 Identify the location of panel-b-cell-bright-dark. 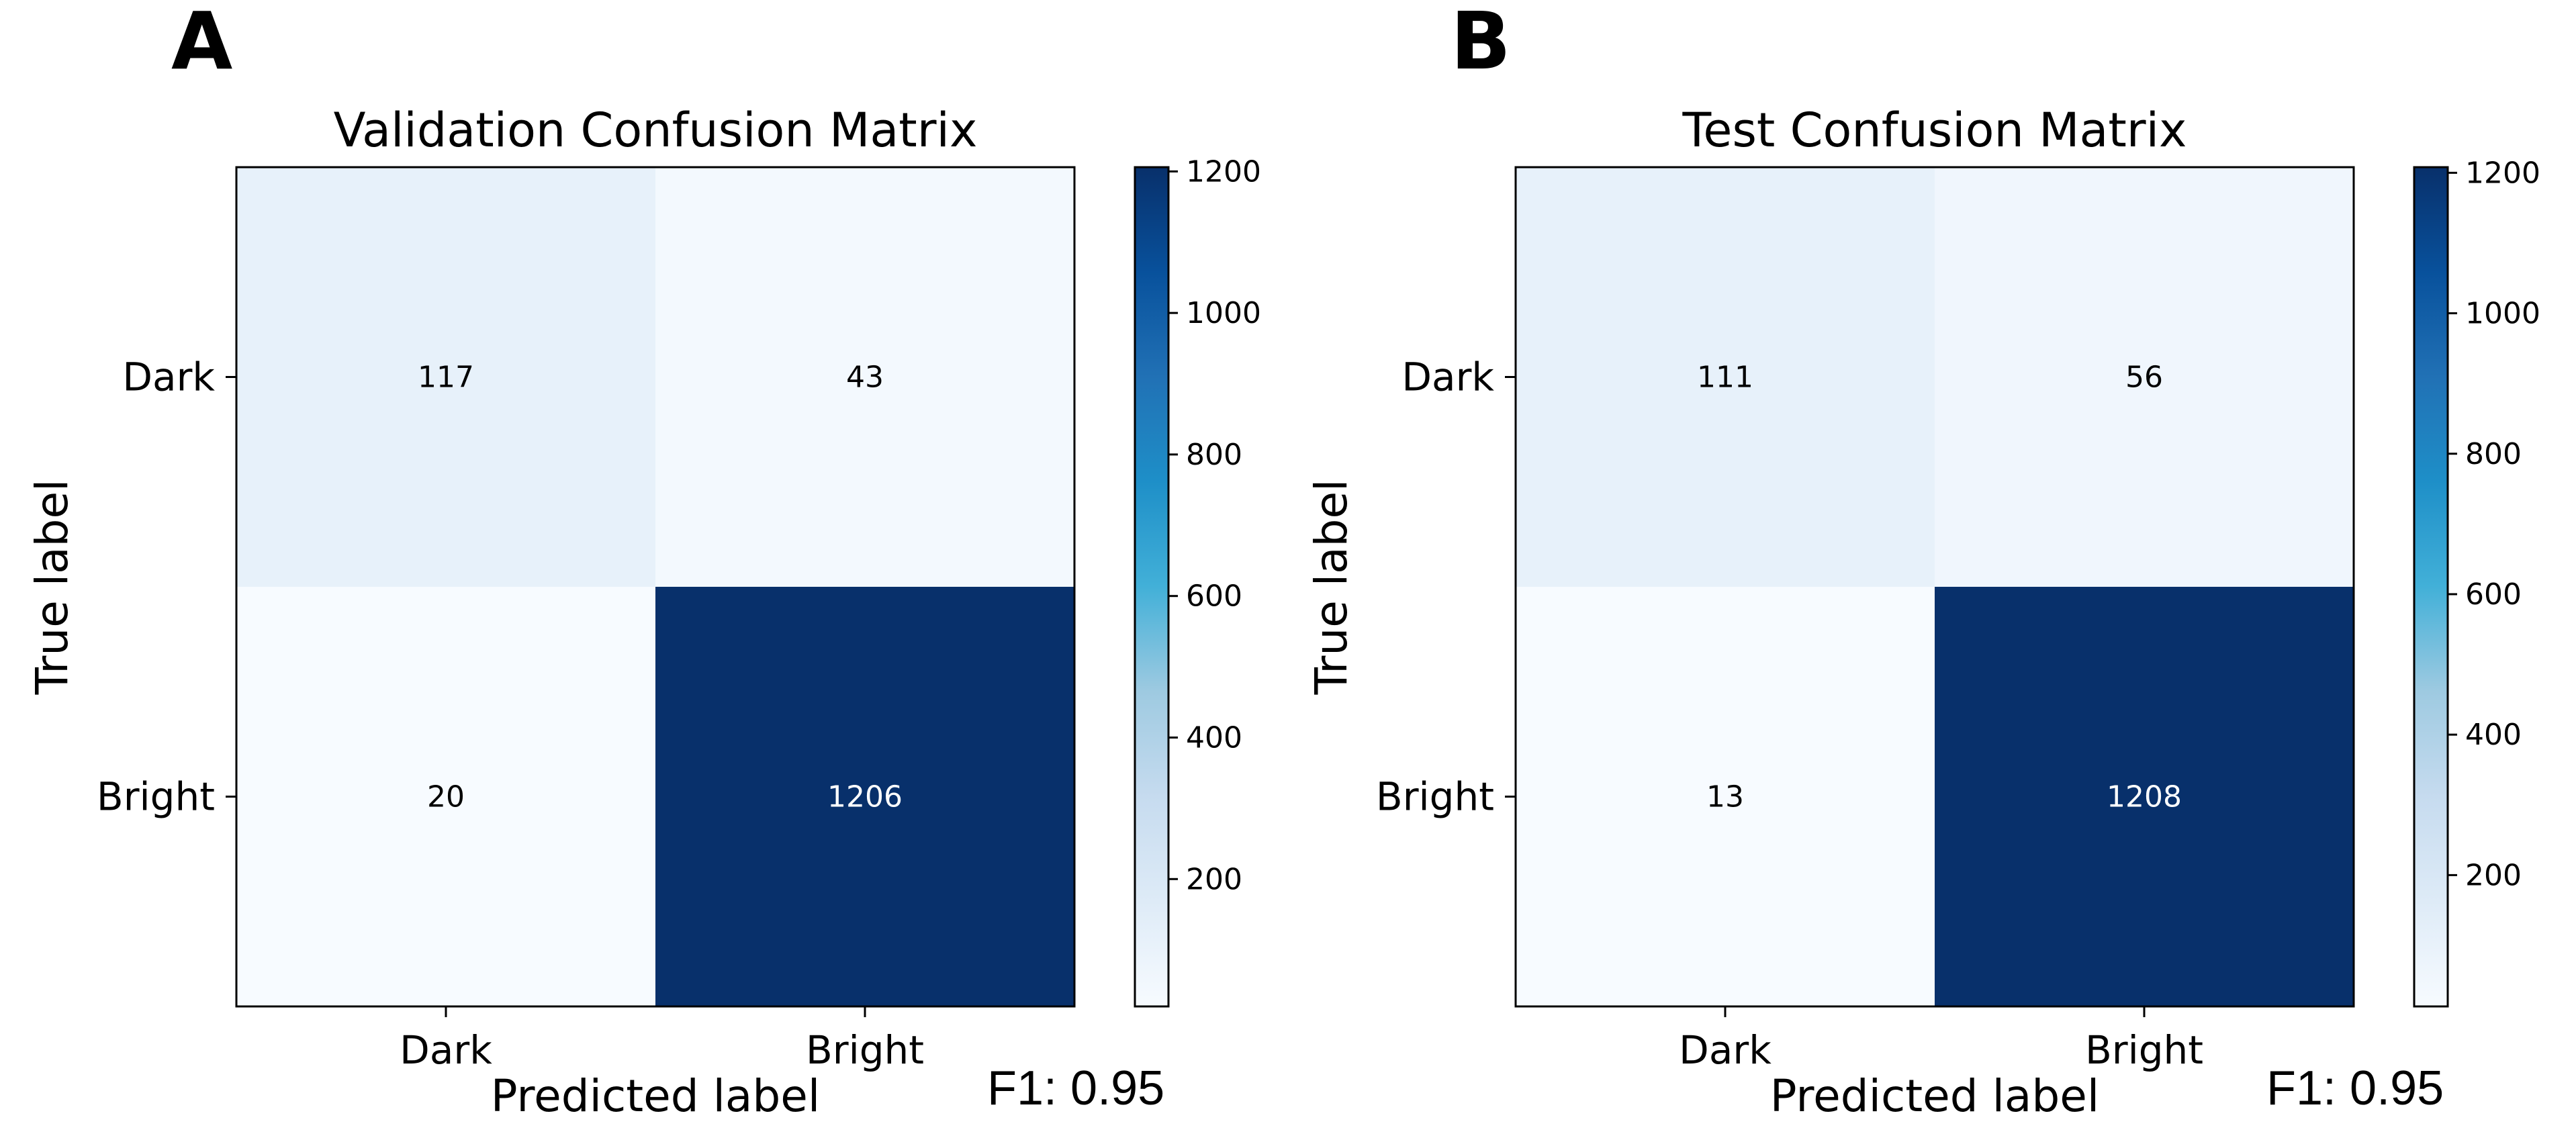
(1725, 796).